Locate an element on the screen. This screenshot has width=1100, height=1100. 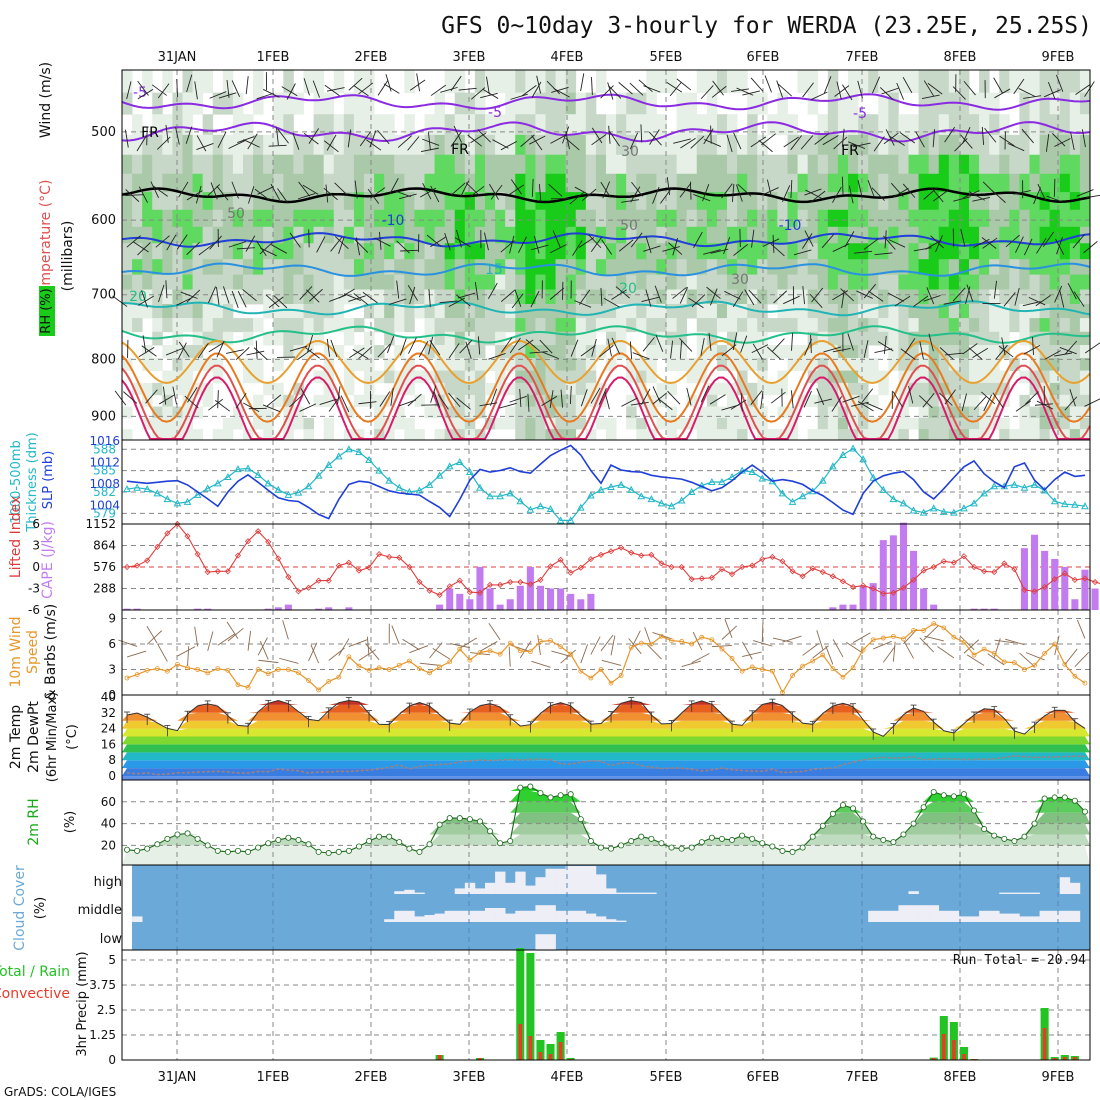
date-label-bottom: 5FEB is located at coordinates (666, 1077).